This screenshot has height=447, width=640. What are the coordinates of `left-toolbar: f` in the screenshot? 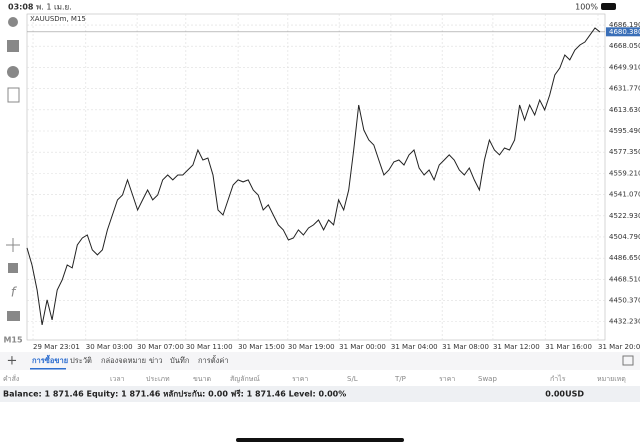 It's located at (13, 169).